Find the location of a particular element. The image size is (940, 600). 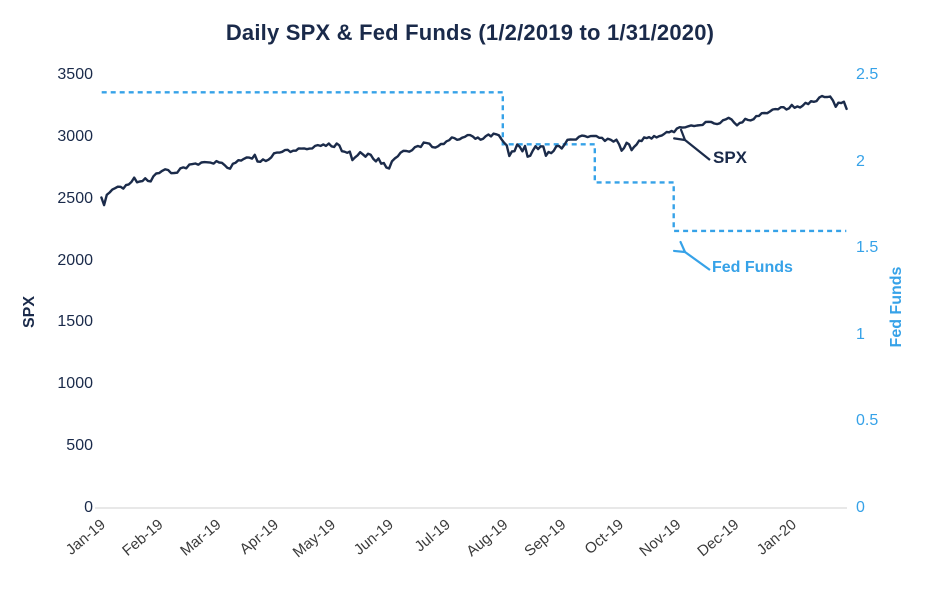

y-tick-left: 2000 is located at coordinates (75, 260).